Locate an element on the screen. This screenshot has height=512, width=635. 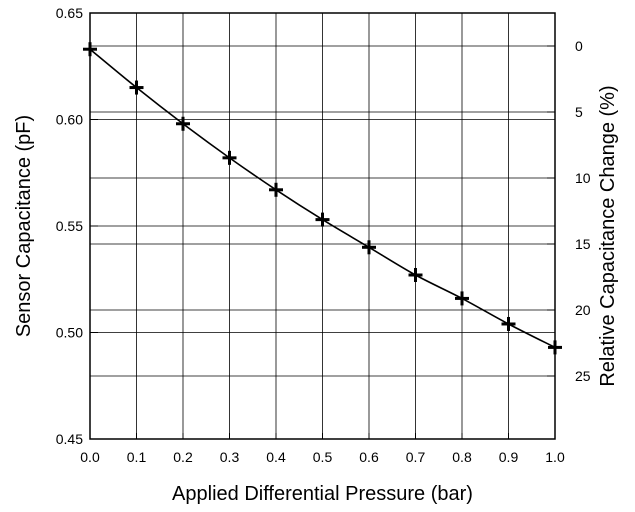
y-tick-label: 0.60 is located at coordinates (69, 120).